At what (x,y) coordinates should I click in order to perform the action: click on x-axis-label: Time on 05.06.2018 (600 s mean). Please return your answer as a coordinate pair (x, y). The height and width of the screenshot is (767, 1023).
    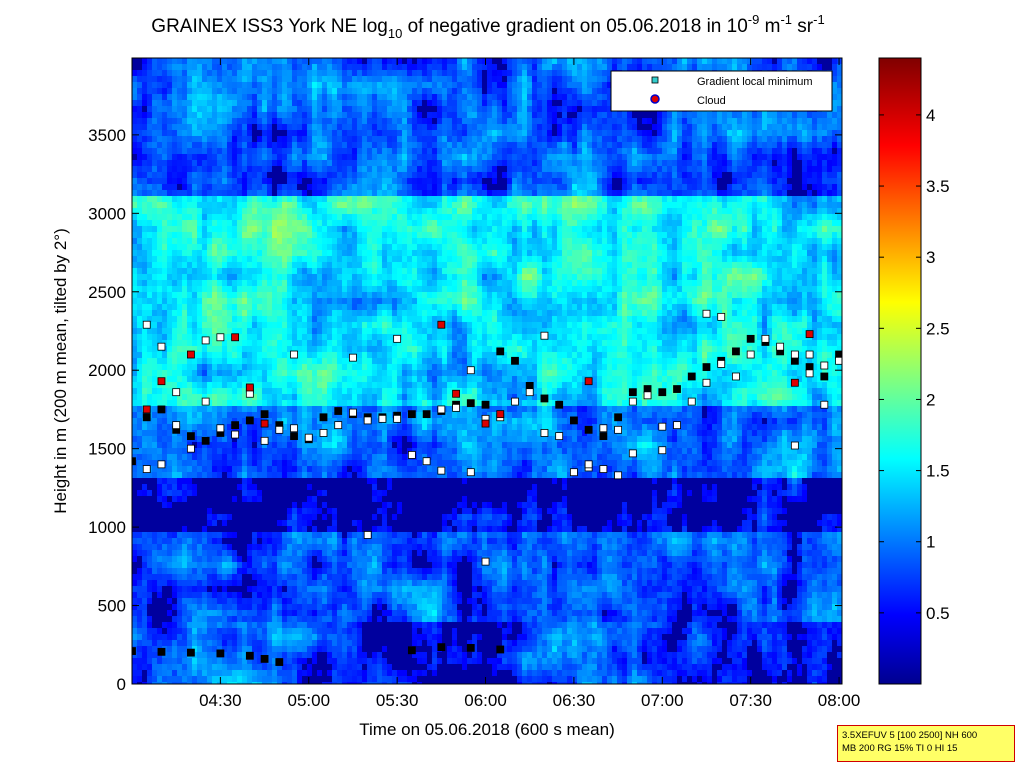
    Looking at the image, I should click on (486, 729).